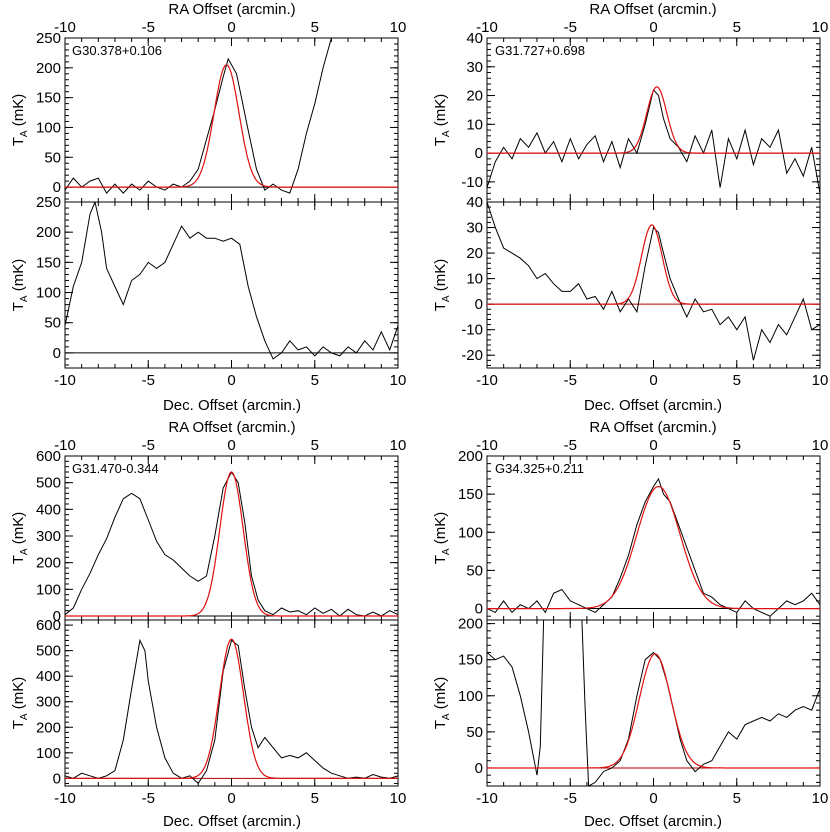 The height and width of the screenshot is (832, 830). Describe the element at coordinates (48, 202) in the screenshot. I see `y-tick-label: 250` at that location.